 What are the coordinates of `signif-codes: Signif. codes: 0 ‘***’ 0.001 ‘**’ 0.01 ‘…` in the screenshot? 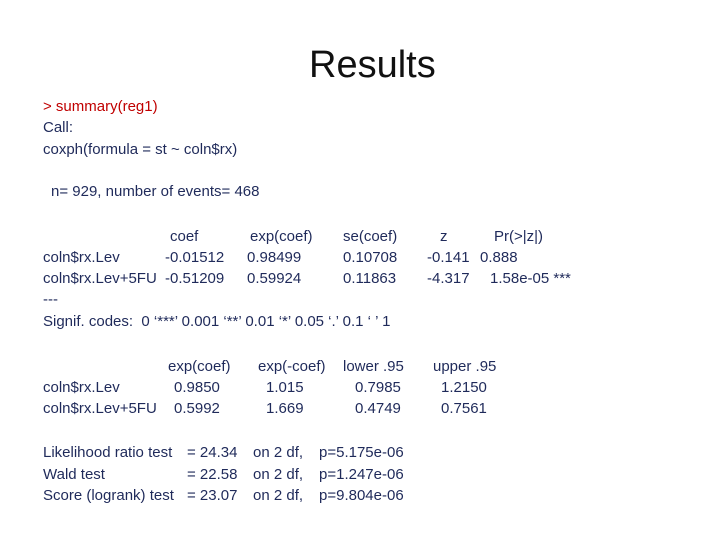 It's located at (217, 321).